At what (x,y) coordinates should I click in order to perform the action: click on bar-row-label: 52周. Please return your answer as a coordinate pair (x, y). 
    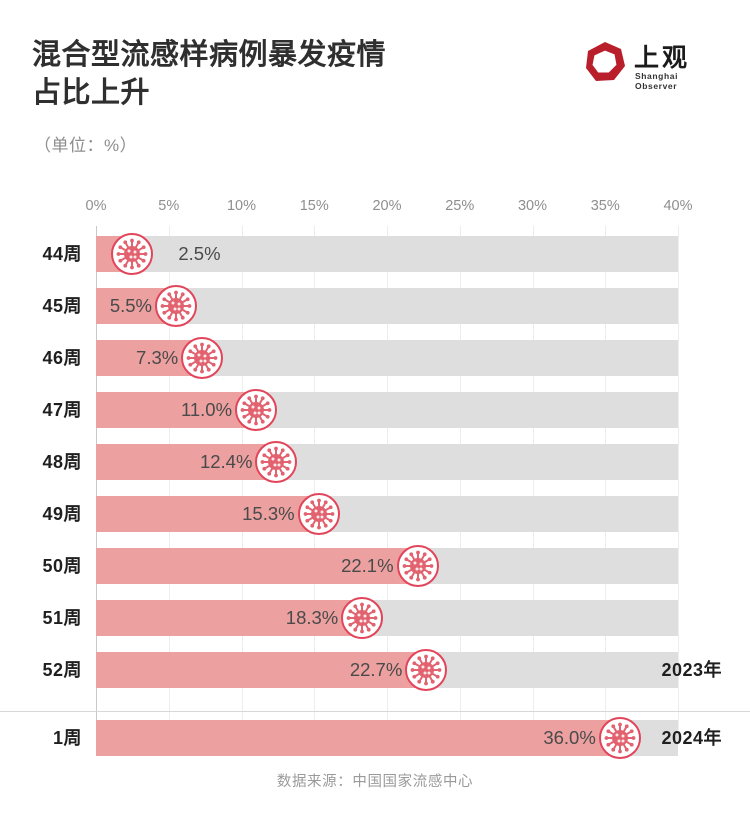
    Looking at the image, I should click on (62, 670).